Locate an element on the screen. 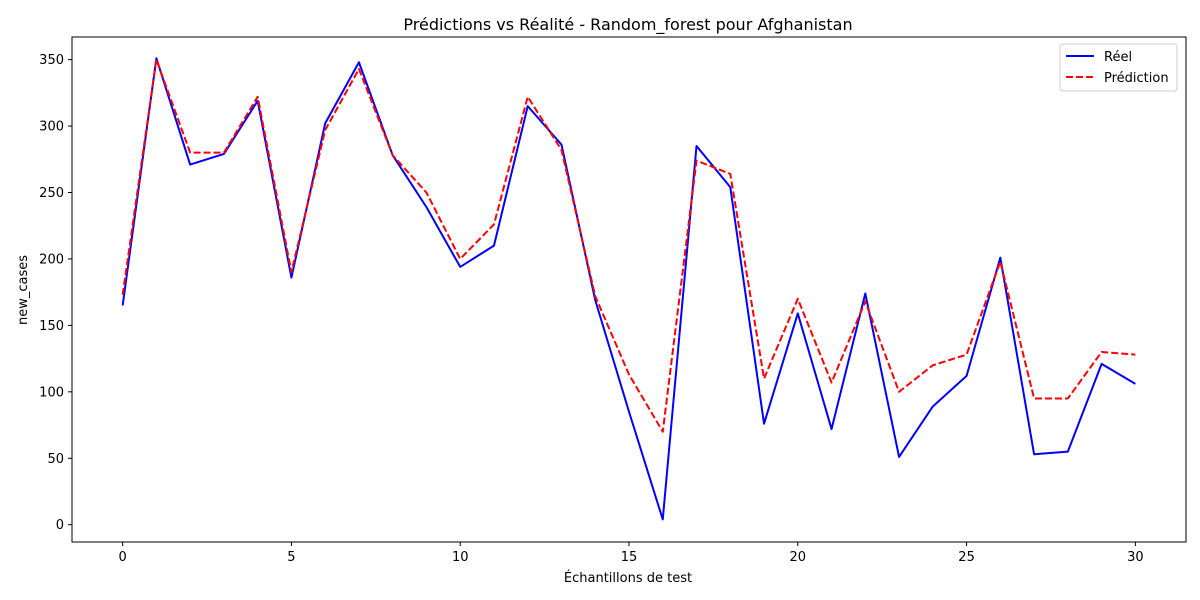 The width and height of the screenshot is (1200, 600). y-tick-label: 100 is located at coordinates (51, 392).